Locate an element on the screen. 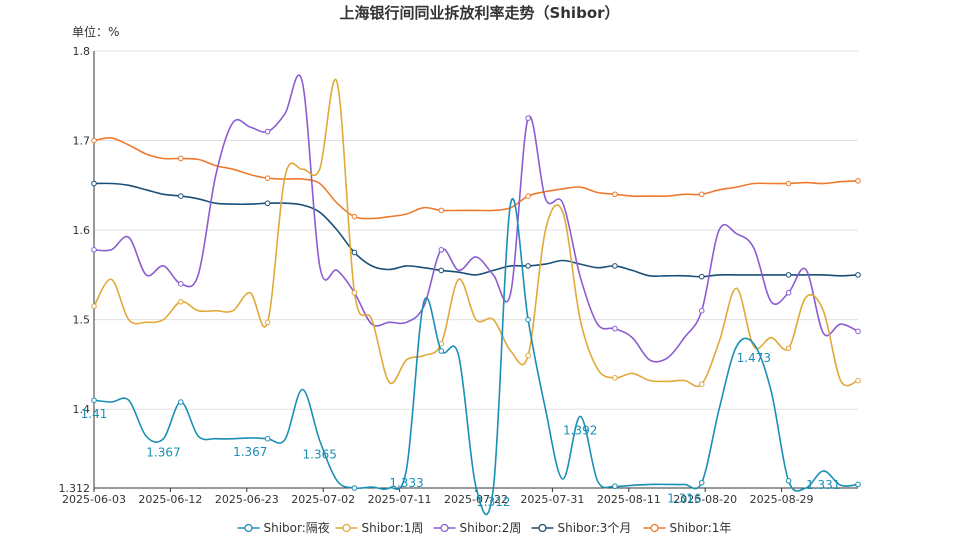  data-label: 1.316 is located at coordinates (684, 498).